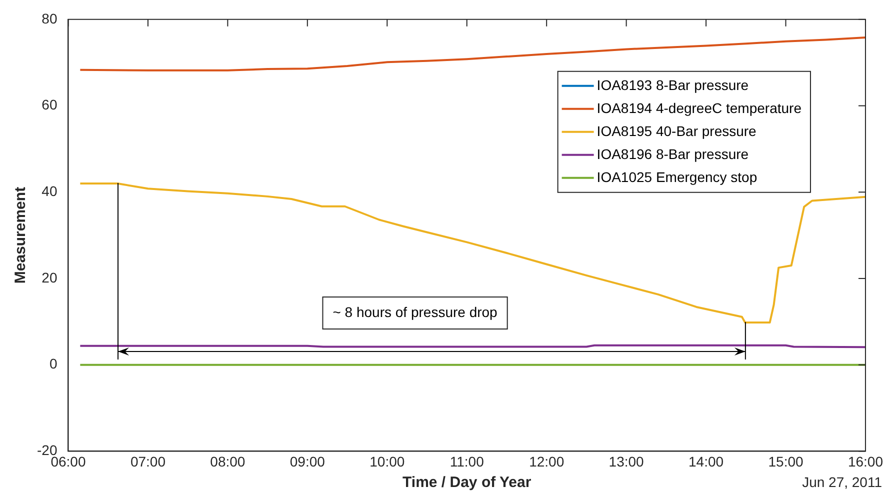 The width and height of the screenshot is (894, 500). What do you see at coordinates (467, 483) in the screenshot?
I see `x-axis-title: Time / Day of Year` at bounding box center [467, 483].